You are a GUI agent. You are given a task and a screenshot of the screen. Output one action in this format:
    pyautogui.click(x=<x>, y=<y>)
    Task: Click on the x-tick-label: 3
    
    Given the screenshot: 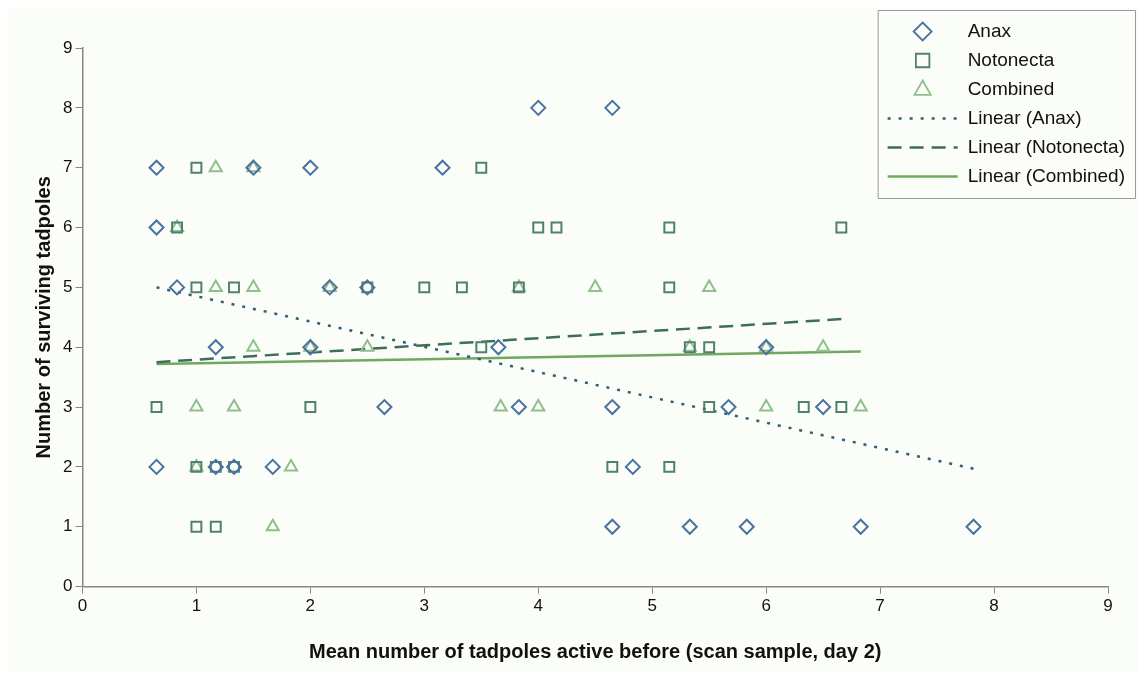 What is the action you would take?
    pyautogui.click(x=424, y=606)
    